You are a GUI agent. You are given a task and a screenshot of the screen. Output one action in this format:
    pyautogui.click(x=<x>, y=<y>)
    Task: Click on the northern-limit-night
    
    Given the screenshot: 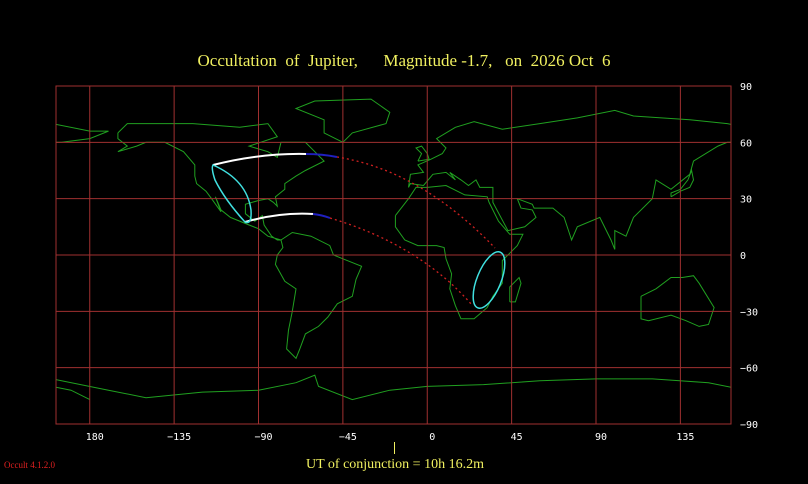 What is the action you would take?
    pyautogui.click(x=416, y=202)
    